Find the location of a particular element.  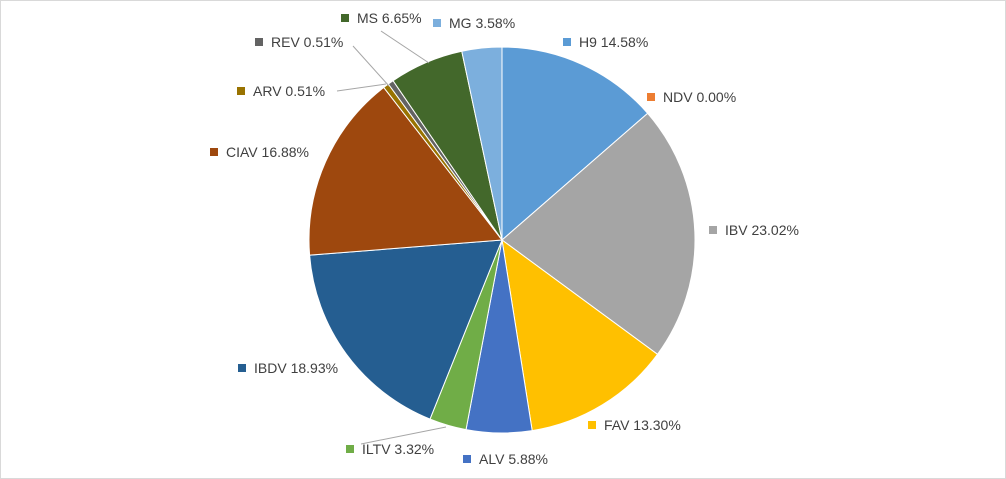

leader-line-arv is located at coordinates (361, 87).